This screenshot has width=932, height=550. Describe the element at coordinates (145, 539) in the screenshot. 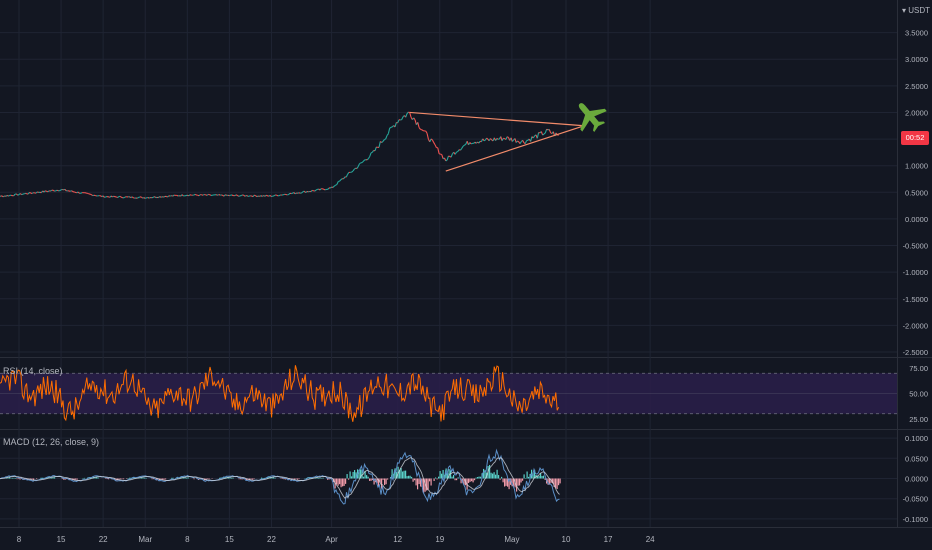

I see `x-tick-label: Mar` at that location.